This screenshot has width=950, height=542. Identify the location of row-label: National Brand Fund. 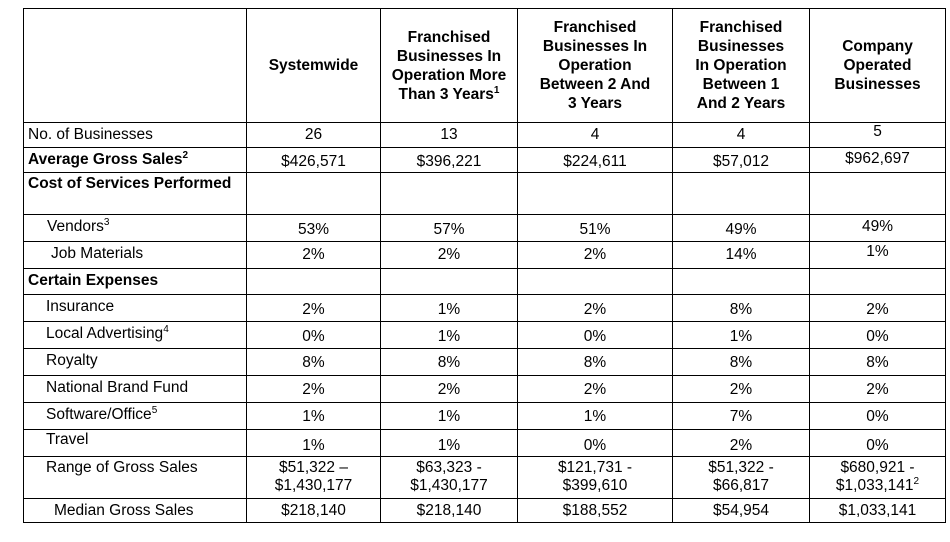
(135, 389).